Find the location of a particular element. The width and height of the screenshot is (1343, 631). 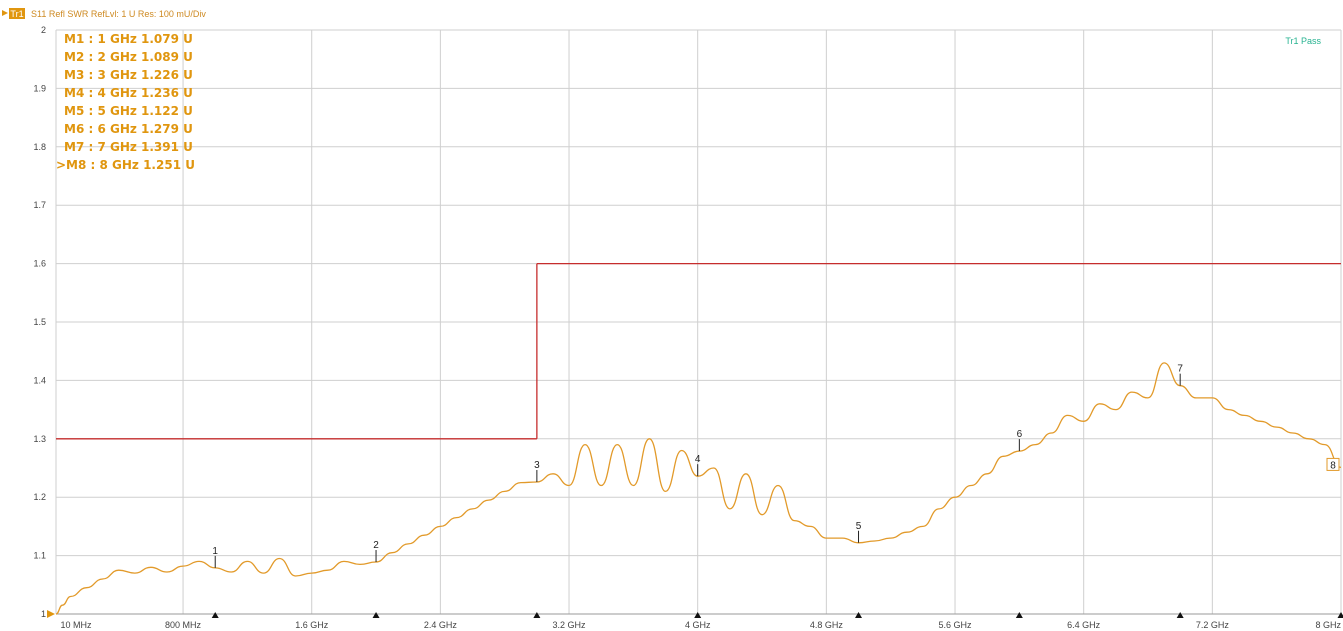

marker-readout-row: M2 : 2 GHz 1.089 U is located at coordinates (128, 57).